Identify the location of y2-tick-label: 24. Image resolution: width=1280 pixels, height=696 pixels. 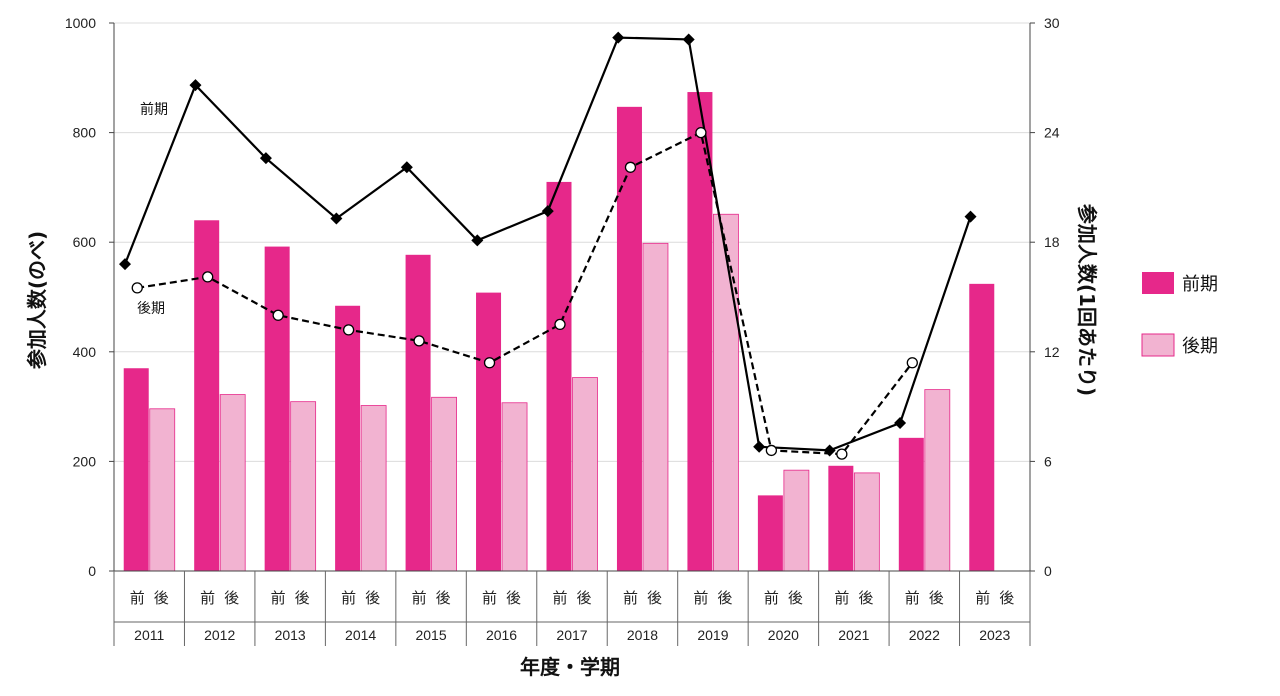
(1052, 133).